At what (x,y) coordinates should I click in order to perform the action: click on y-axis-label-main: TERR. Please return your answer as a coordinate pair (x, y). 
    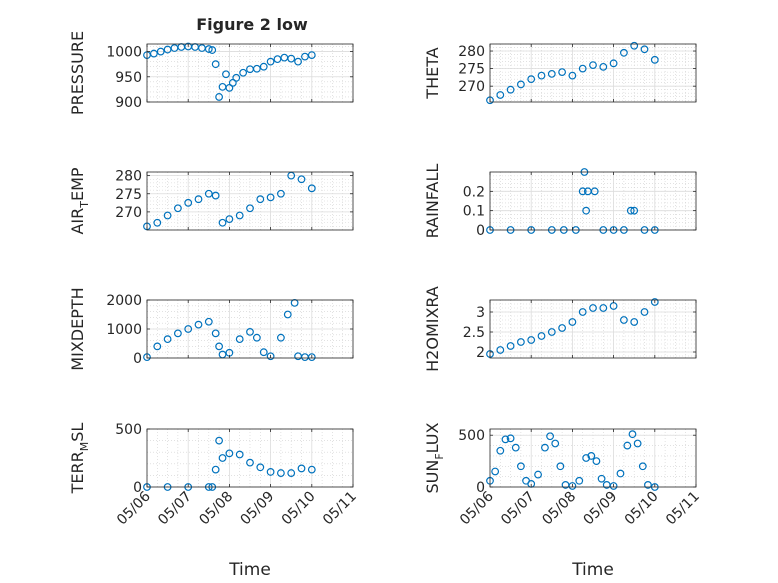
    Looking at the image, I should click on (77, 472).